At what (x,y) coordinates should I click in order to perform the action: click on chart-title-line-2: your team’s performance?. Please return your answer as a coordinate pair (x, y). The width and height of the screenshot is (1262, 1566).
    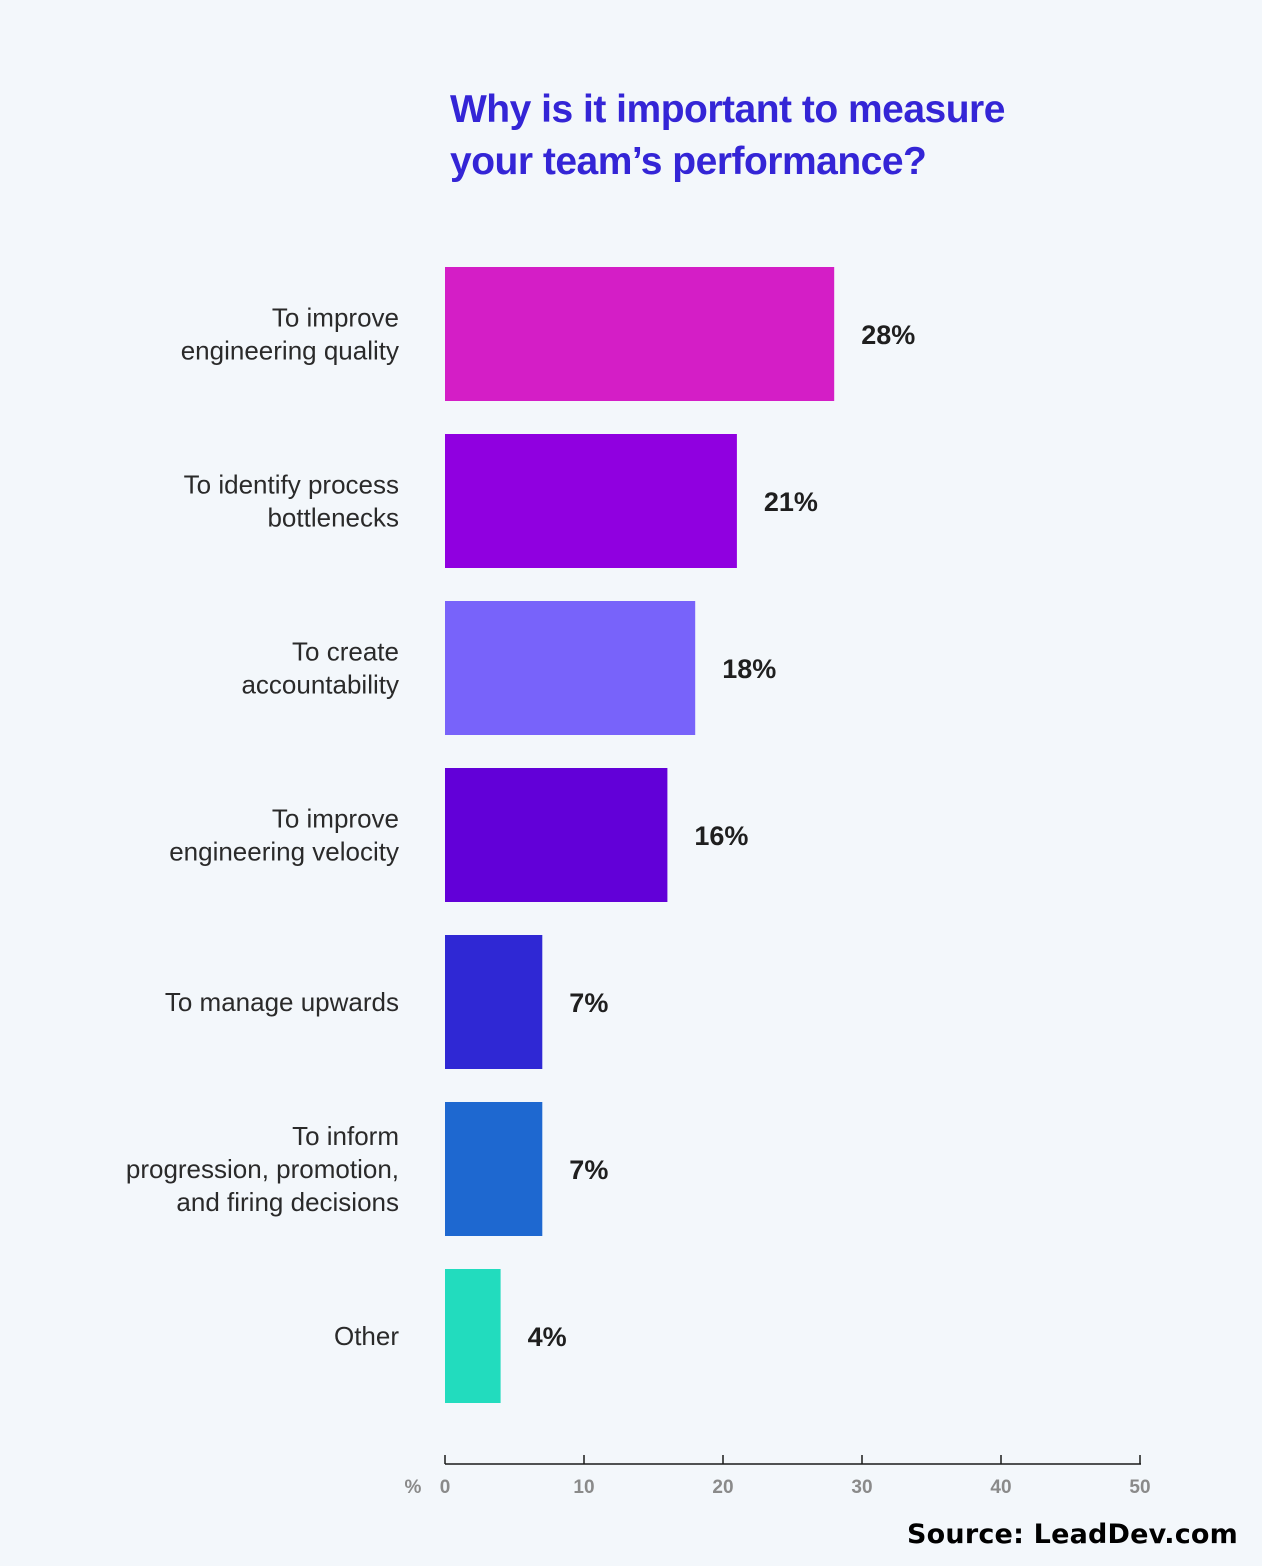
    Looking at the image, I should click on (688, 161).